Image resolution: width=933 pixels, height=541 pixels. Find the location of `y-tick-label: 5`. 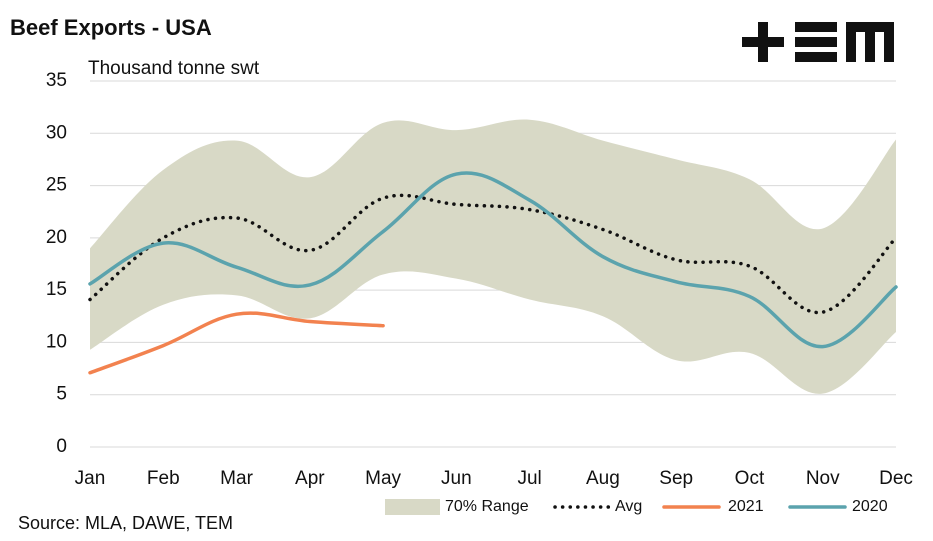

y-tick-label: 5 is located at coordinates (61, 394).